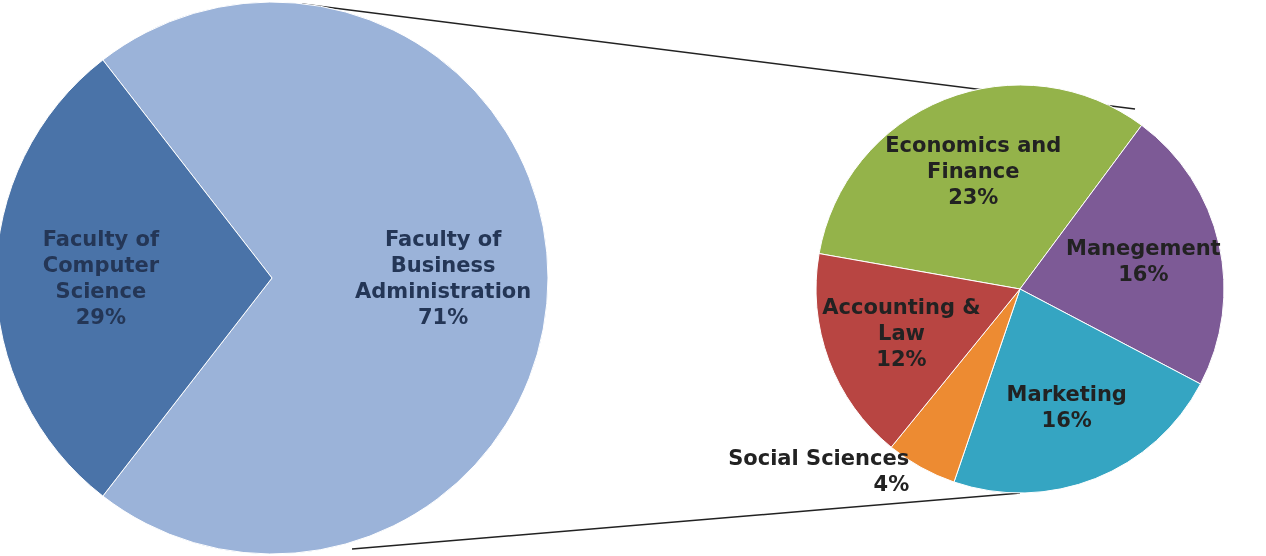 The image size is (1266, 556). I want to click on slice-label: Manegement, so click(1143, 247).